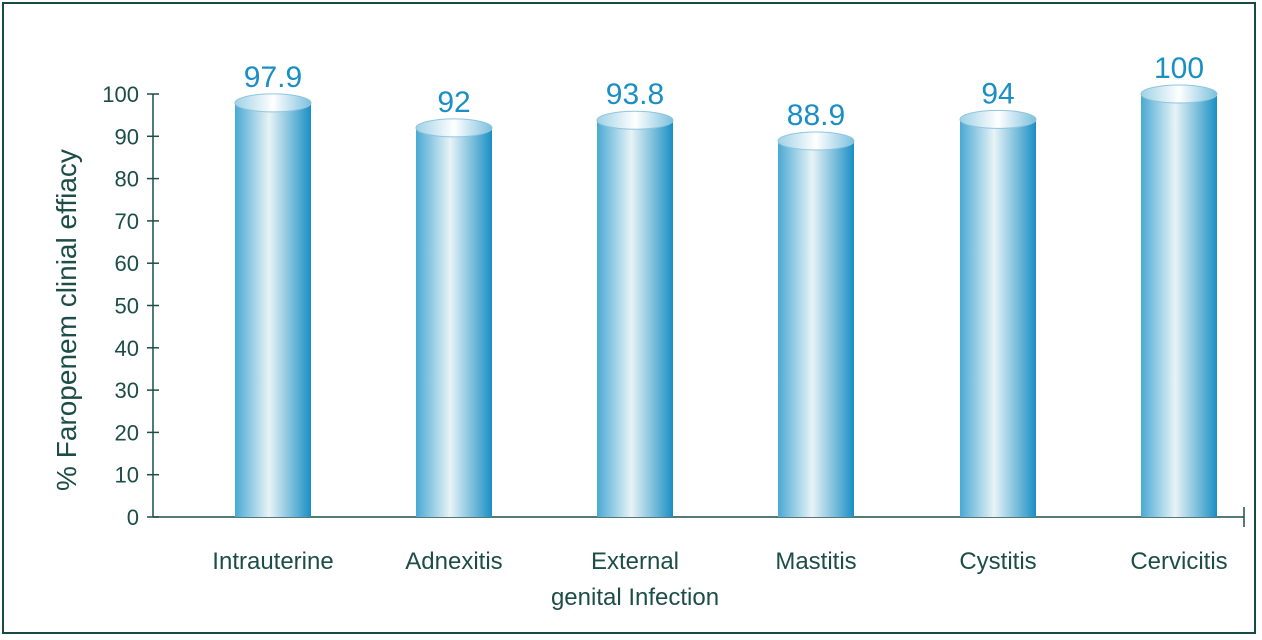  What do you see at coordinates (1179, 68) in the screenshot?
I see `data-label: 100` at bounding box center [1179, 68].